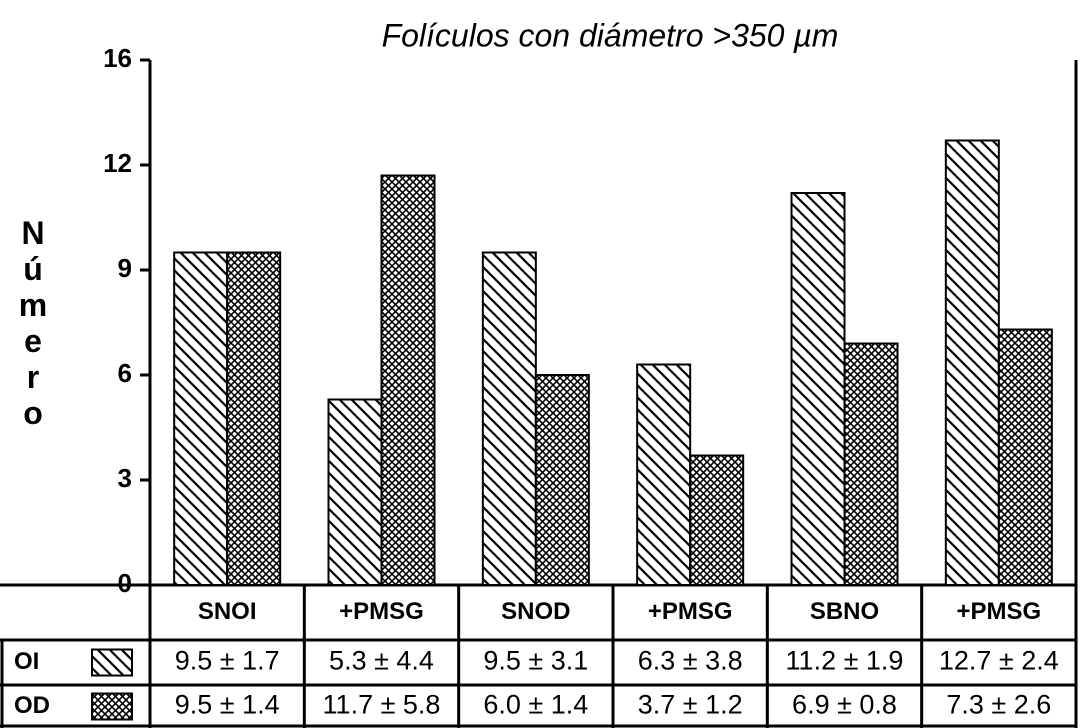 The image size is (1086, 728). What do you see at coordinates (125, 583) in the screenshot?
I see `y-tick-label: 0` at bounding box center [125, 583].